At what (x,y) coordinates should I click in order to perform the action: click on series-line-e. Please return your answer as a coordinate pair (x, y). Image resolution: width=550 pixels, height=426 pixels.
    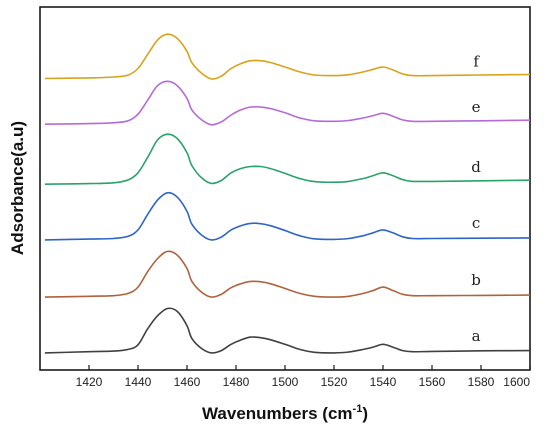
    Looking at the image, I should click on (287, 103).